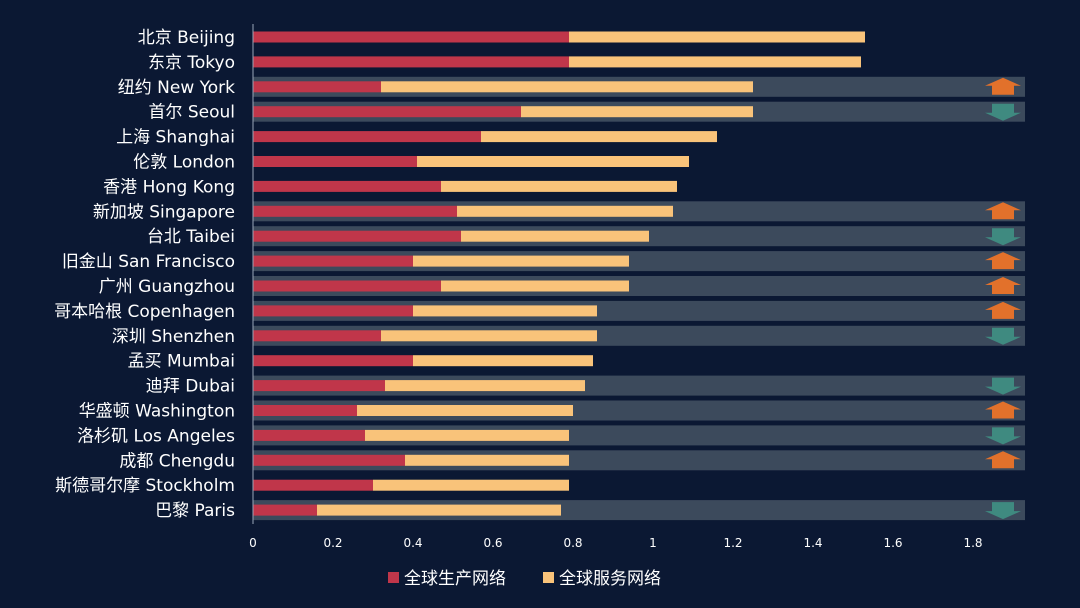 The width and height of the screenshot is (1080, 608). Describe the element at coordinates (177, 461) in the screenshot. I see `category-label: 成都 Chengdu` at that location.